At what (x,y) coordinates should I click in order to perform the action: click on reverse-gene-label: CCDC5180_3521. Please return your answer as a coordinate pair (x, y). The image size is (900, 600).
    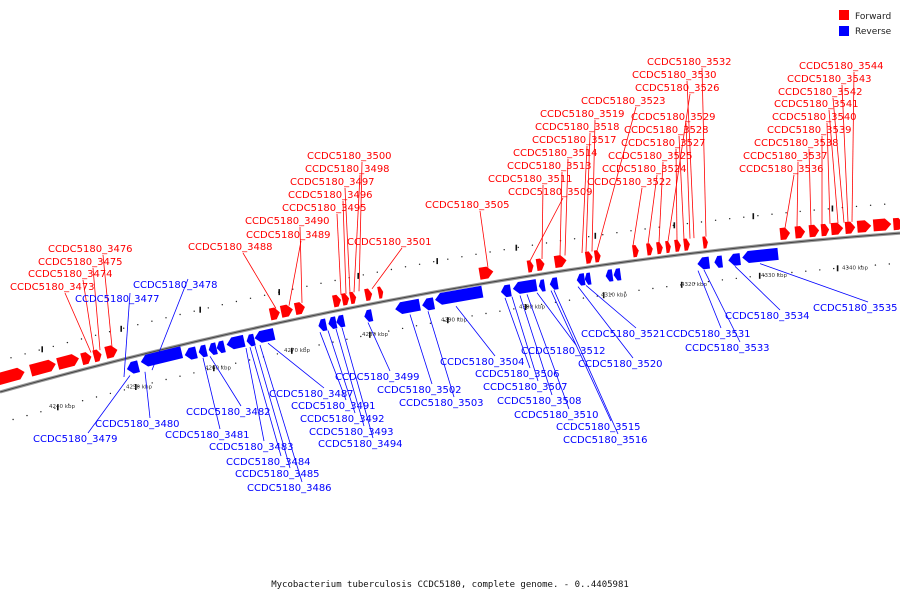
    Looking at the image, I should click on (623, 334).